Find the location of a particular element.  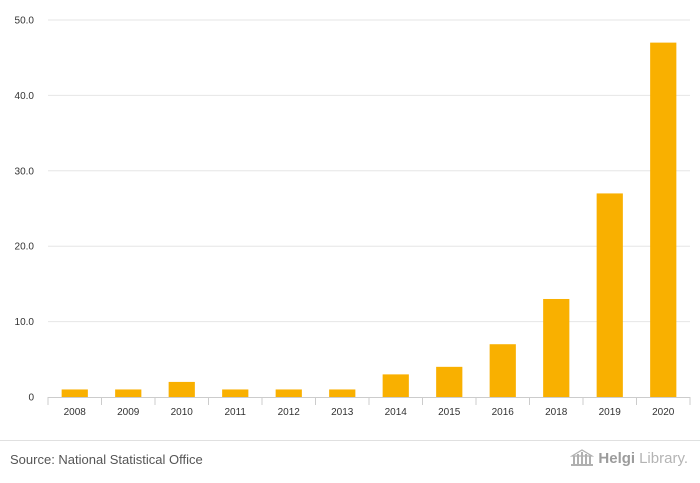

y-tick-label: 10.0 is located at coordinates (25, 322).